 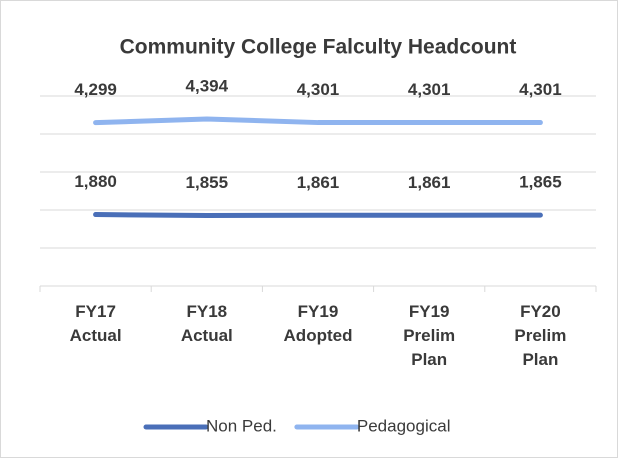 What do you see at coordinates (95, 323) in the screenshot?
I see `x-tick-label: FY17 Actual` at bounding box center [95, 323].